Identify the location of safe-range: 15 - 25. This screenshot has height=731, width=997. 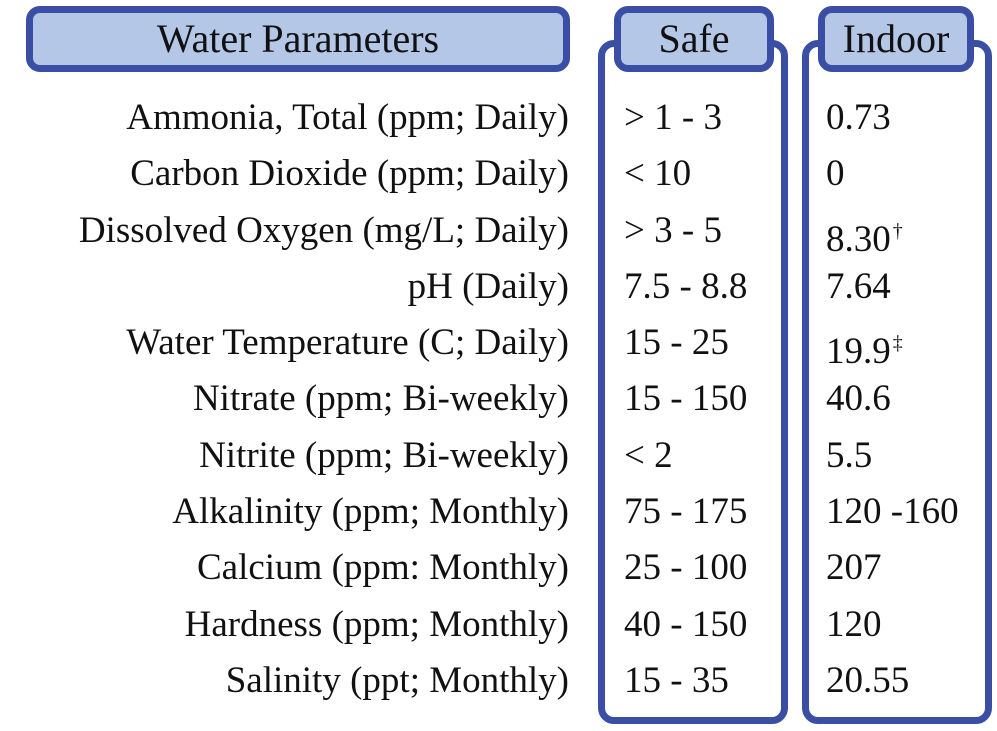
(676, 343).